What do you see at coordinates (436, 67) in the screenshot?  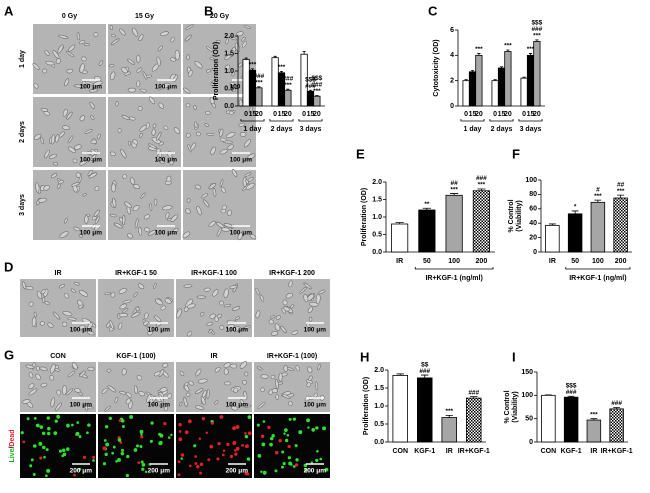 I see `y-axis-label: Cytotoxicity (OD)` at bounding box center [436, 67].